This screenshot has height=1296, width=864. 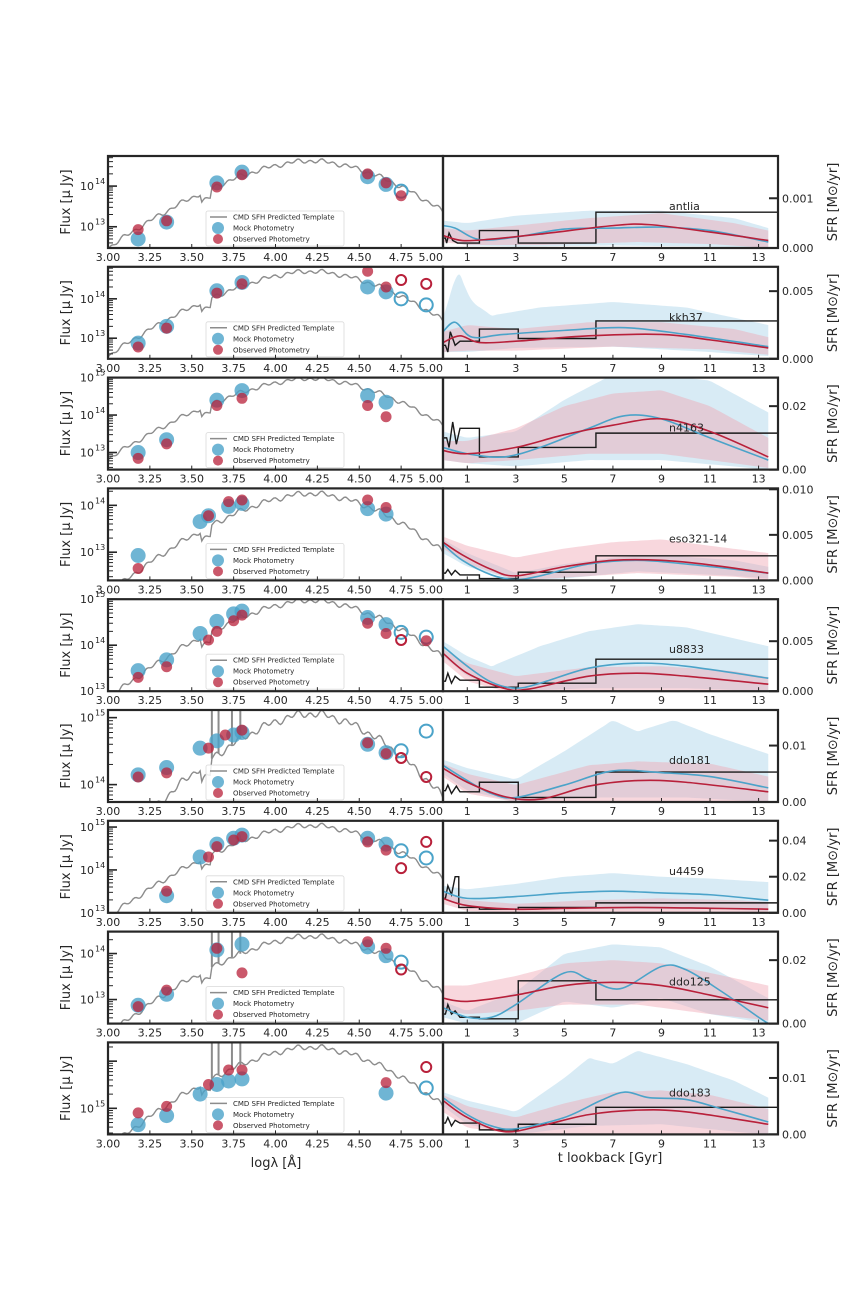 I want to click on sfh-y-tick-label-1: 0.02, so click(x=794, y=960).